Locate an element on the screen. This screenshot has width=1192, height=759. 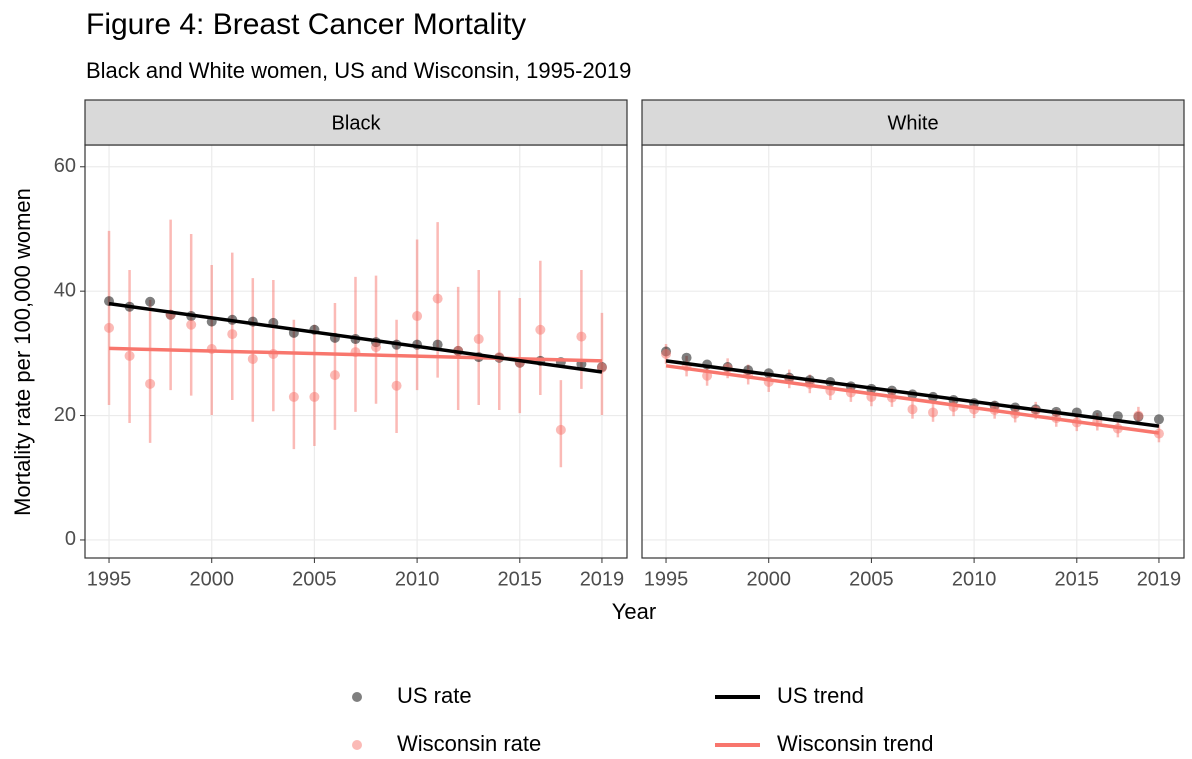
y-tick-label: 20 is located at coordinates (65, 415).